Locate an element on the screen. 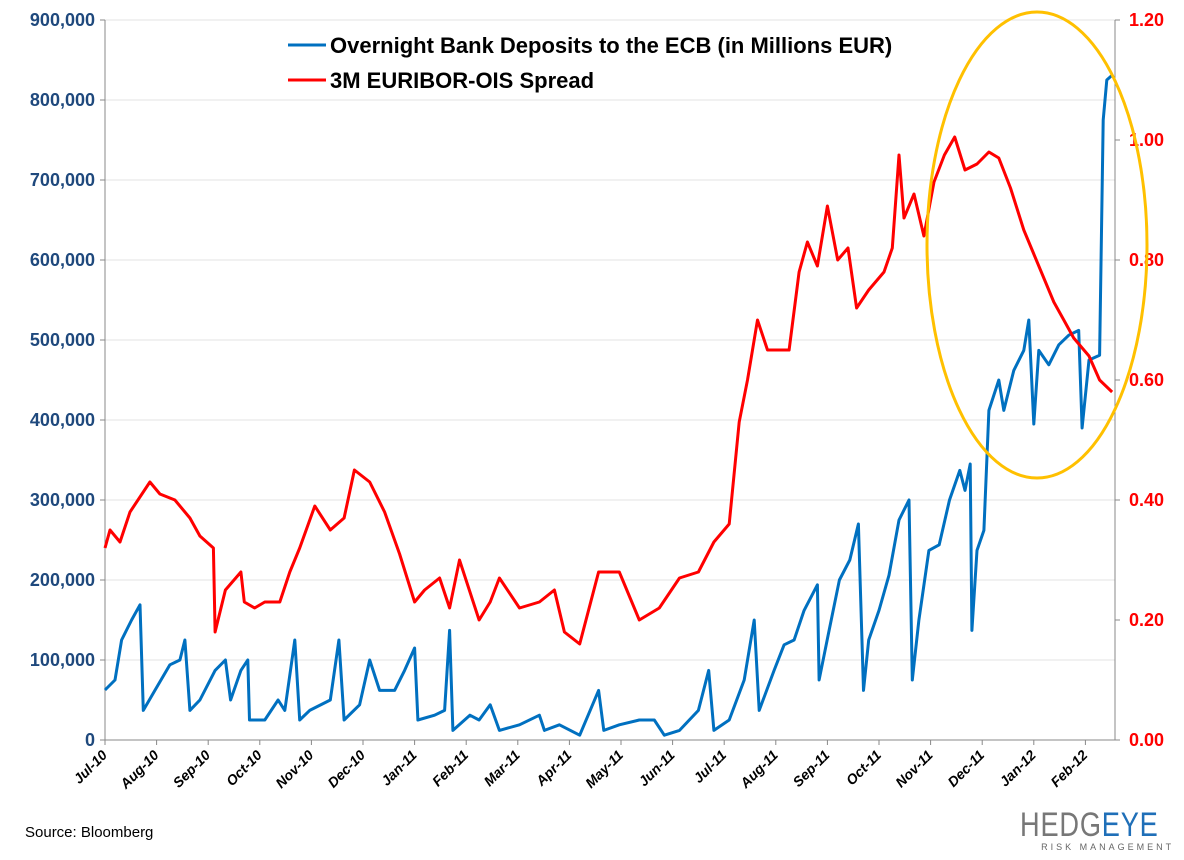 This screenshot has width=1184, height=860. right-tick-label: 0.20 is located at coordinates (1146, 620).